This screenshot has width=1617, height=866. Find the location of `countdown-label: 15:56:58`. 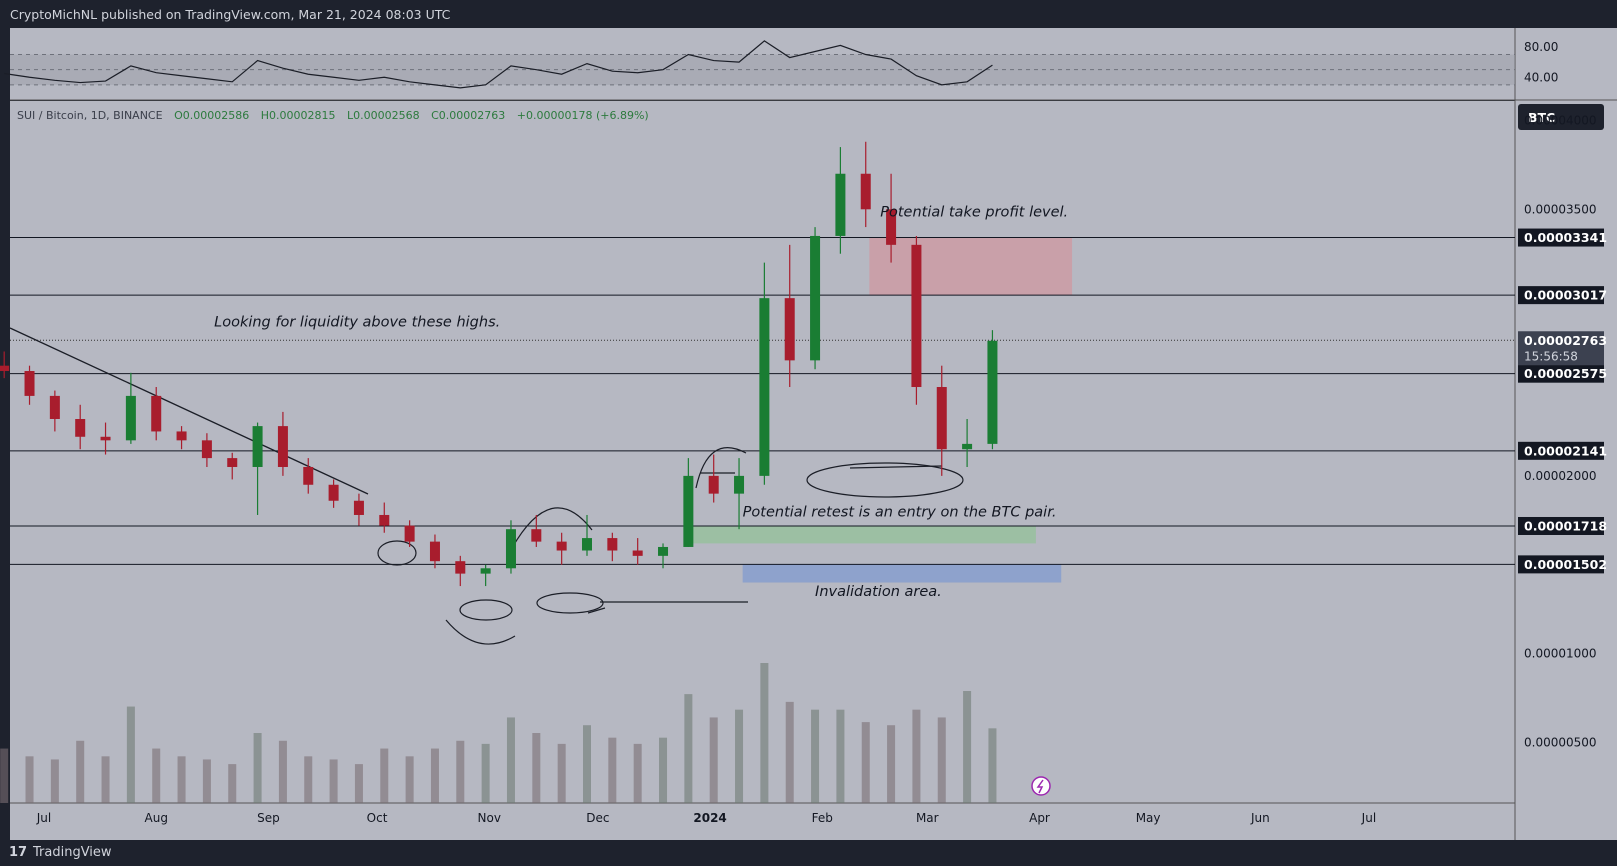

countdown-label: 15:56:58 is located at coordinates (1551, 356).